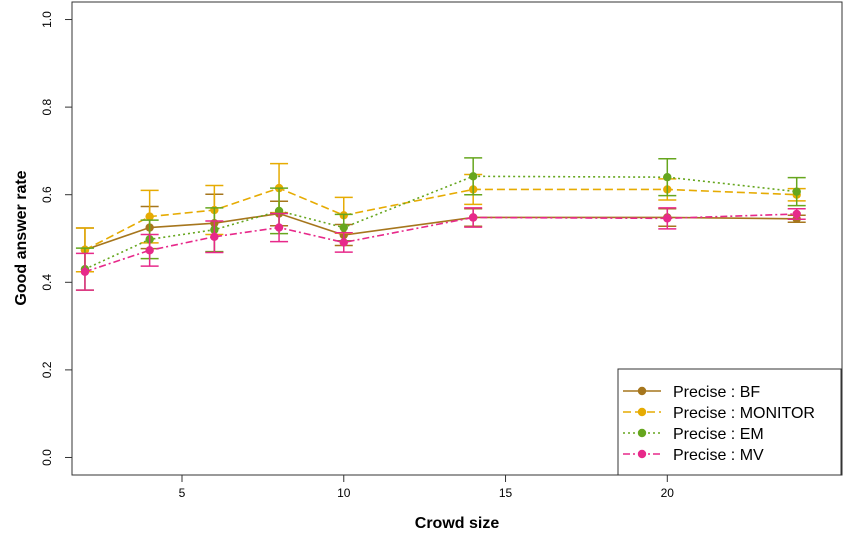 The image size is (844, 535). What do you see at coordinates (457, 523) in the screenshot?
I see `x-axis-title: Crowd size` at bounding box center [457, 523].